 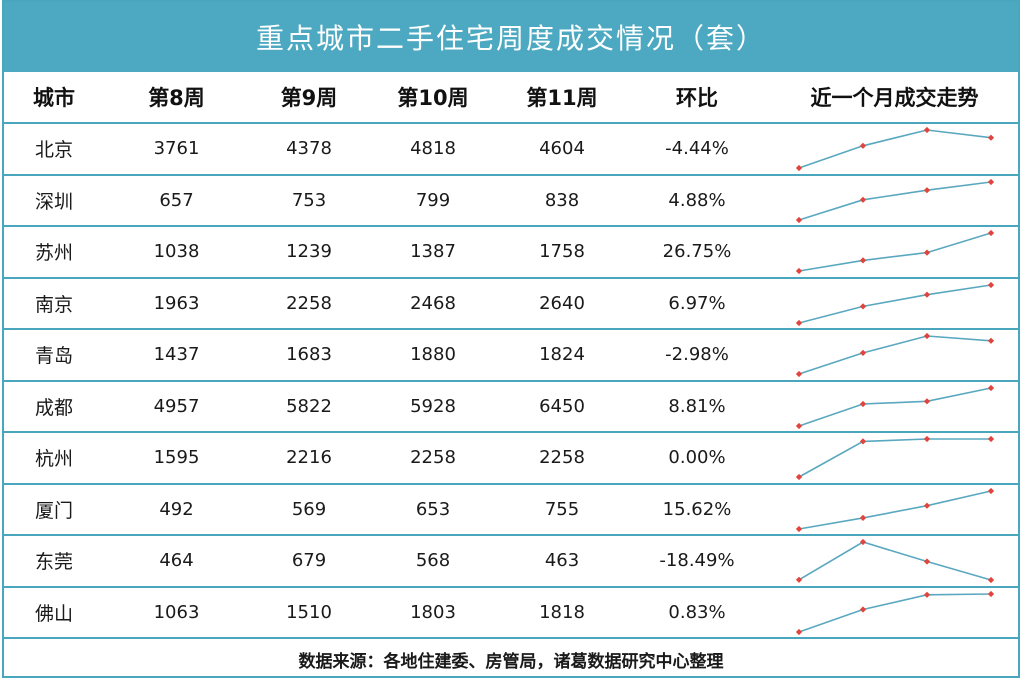 I want to click on ratio-value: 6.97%, so click(x=697, y=303).